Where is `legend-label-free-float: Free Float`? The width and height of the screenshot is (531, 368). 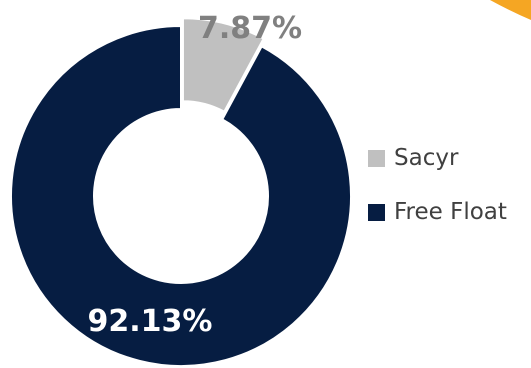 legend-label-free-float: Free Float is located at coordinates (450, 212).